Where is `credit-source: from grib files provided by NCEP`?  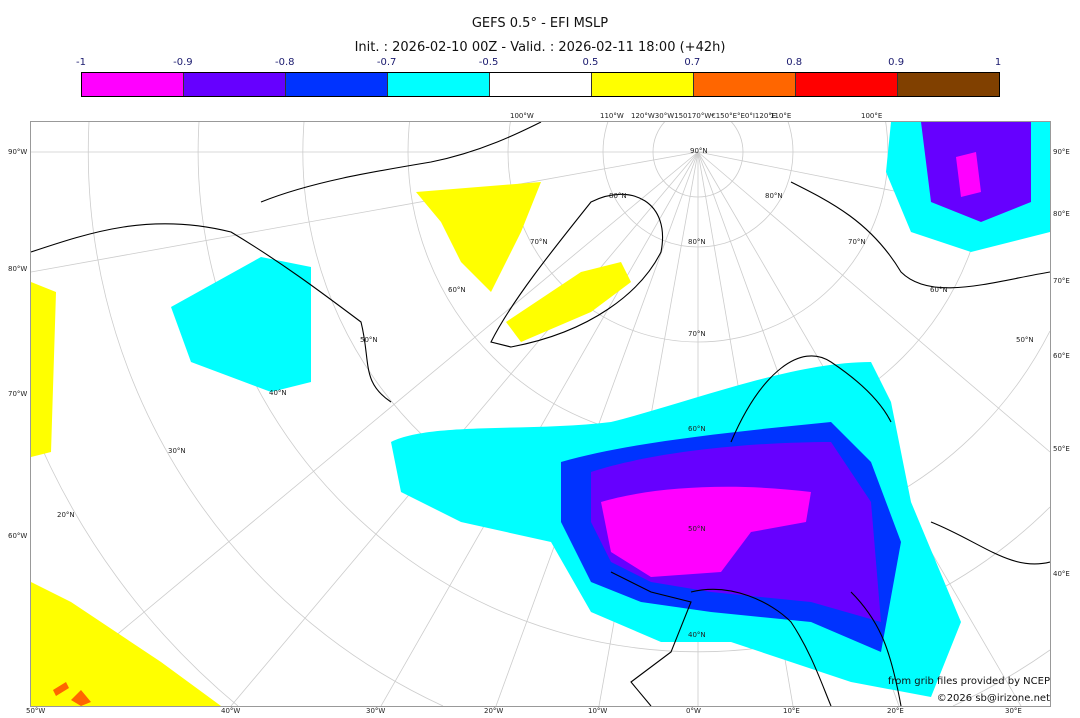
credit-source: from grib files provided by NCEP is located at coordinates (968, 681).